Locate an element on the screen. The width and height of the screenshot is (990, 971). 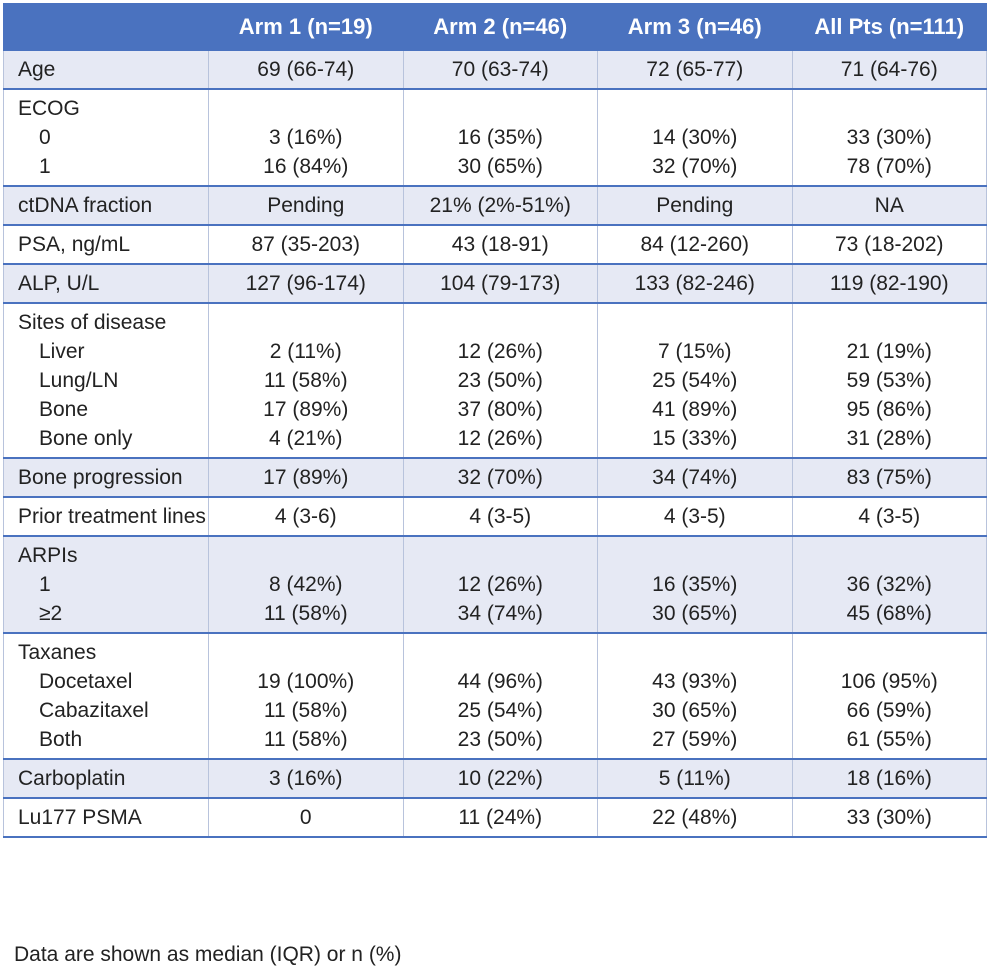
row-sublabel: ≥2 is located at coordinates (51, 613).